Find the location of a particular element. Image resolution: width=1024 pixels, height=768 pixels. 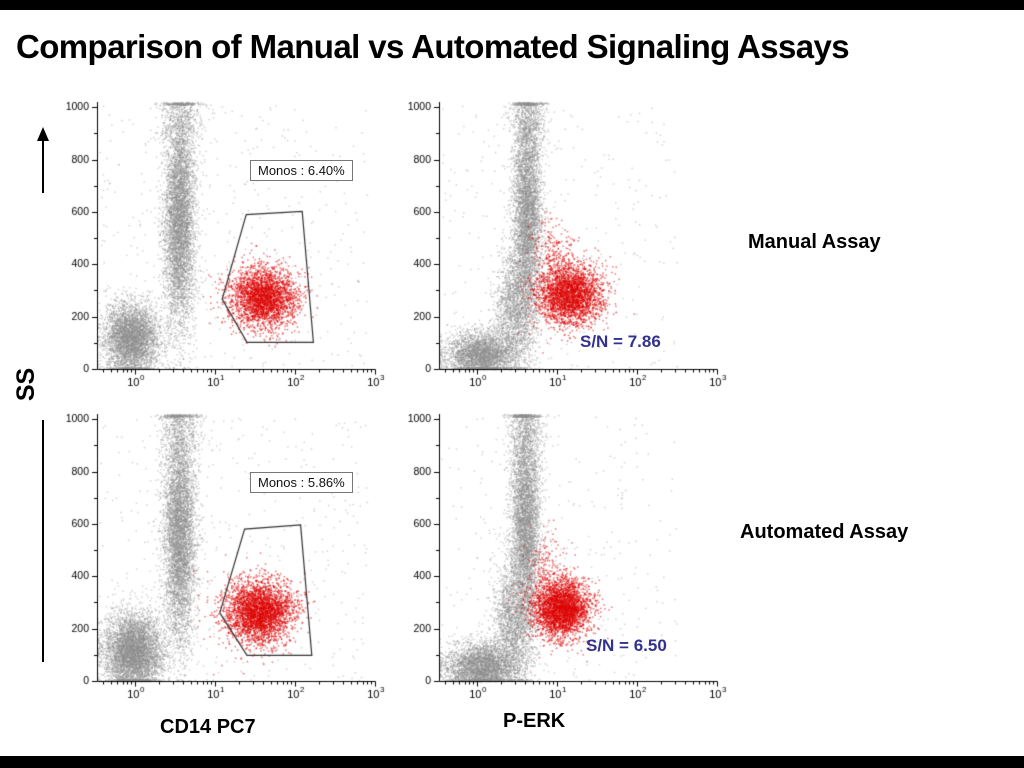

chart-manual-perk: S/N = 7.86 is located at coordinates (562, 246).